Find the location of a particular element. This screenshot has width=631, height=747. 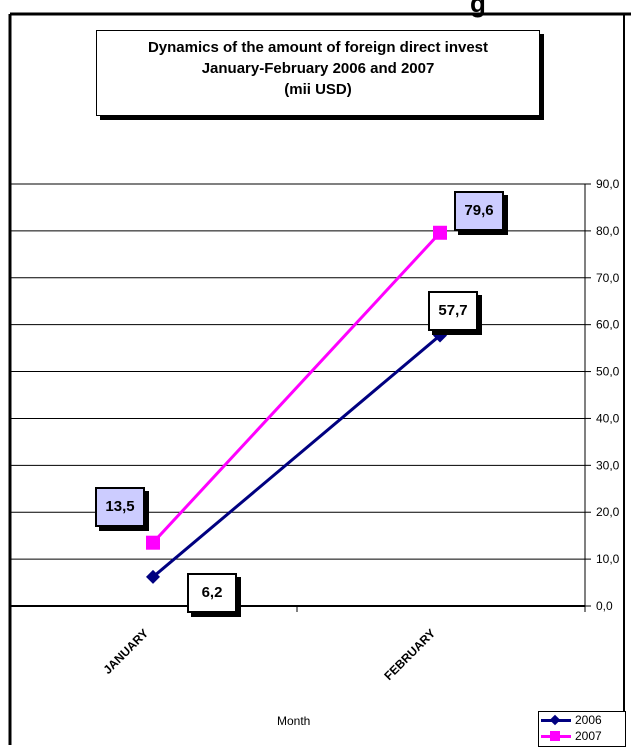

legend-label-2007: 2007 is located at coordinates (588, 736).